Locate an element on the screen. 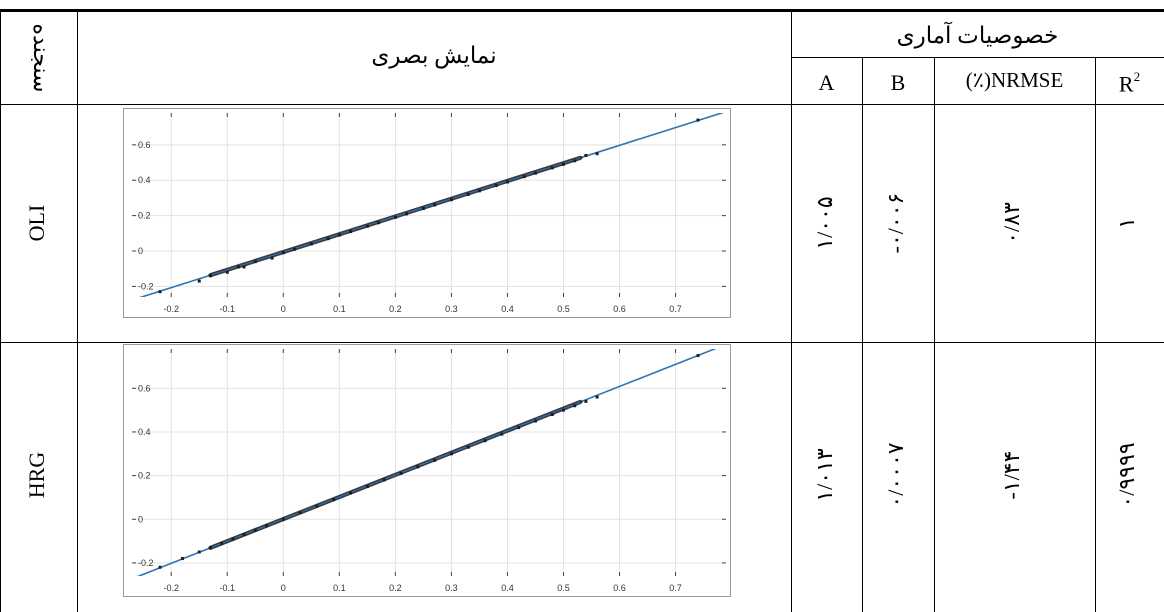 This screenshot has height=612, width=1164. stats-header-divider is located at coordinates (977, 57).